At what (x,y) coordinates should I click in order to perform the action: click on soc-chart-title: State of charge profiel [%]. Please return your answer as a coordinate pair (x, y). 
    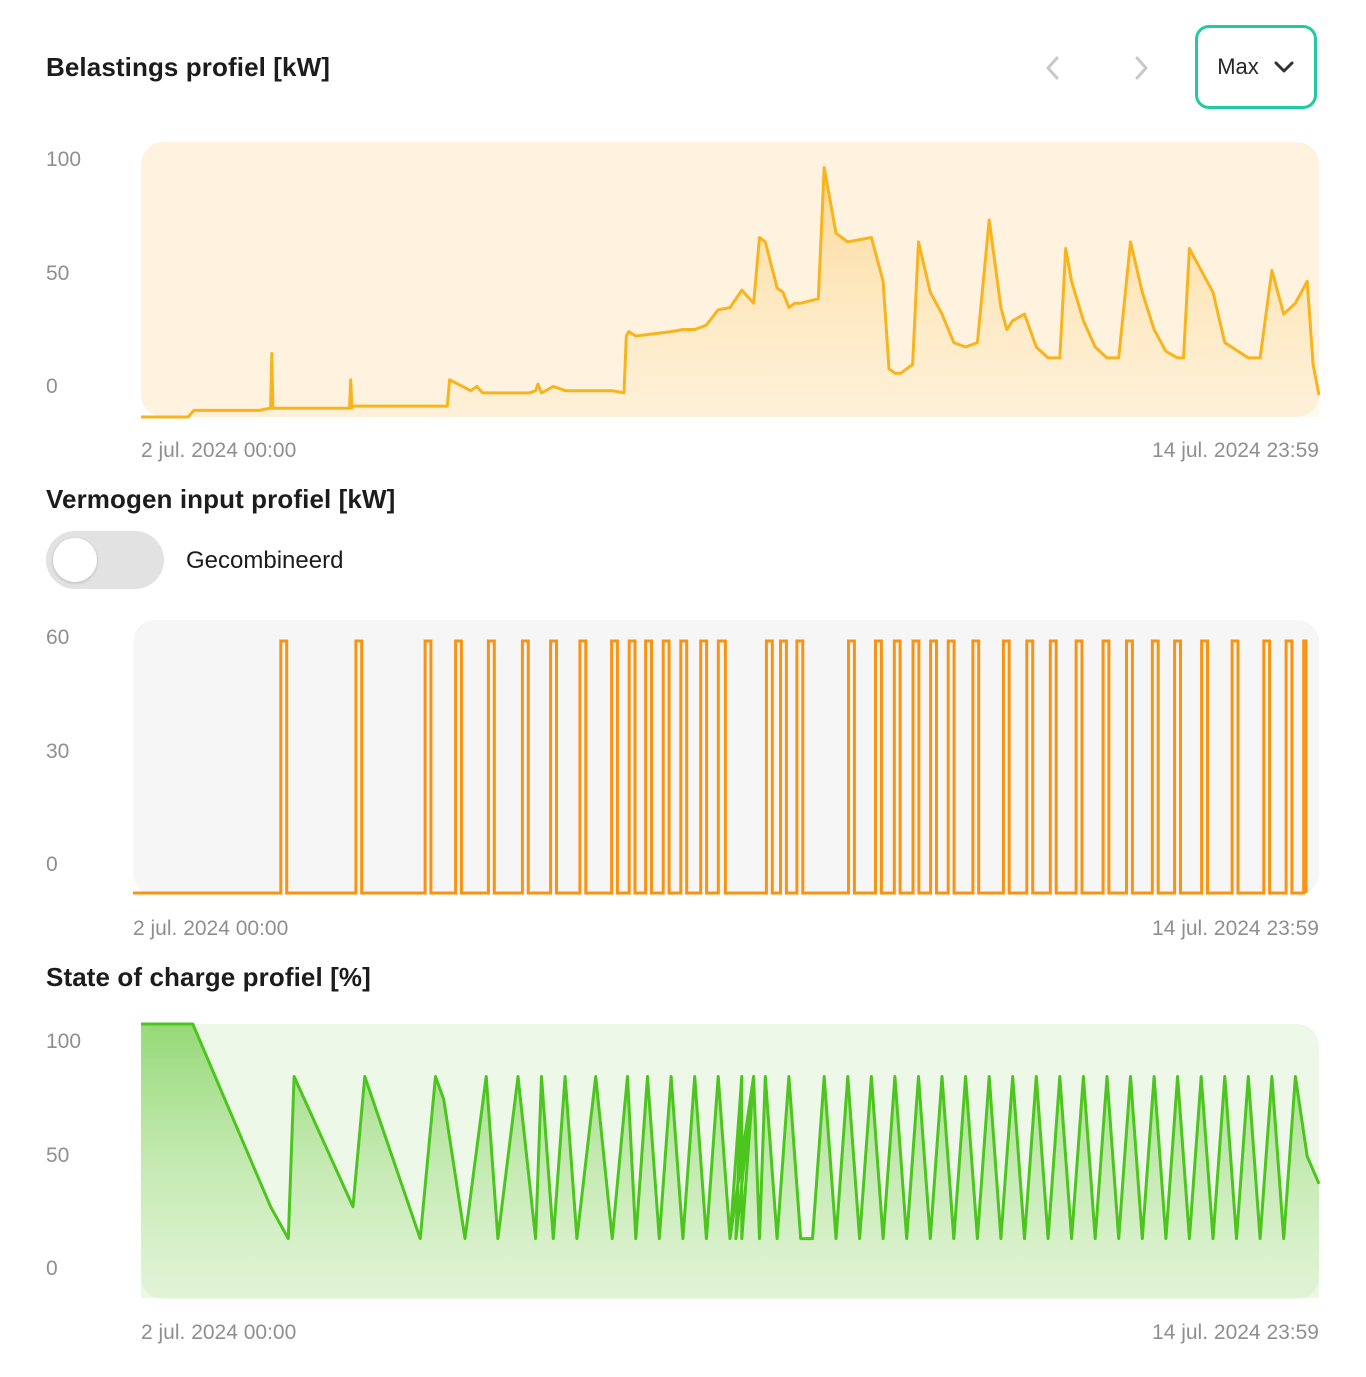
    Looking at the image, I should click on (208, 977).